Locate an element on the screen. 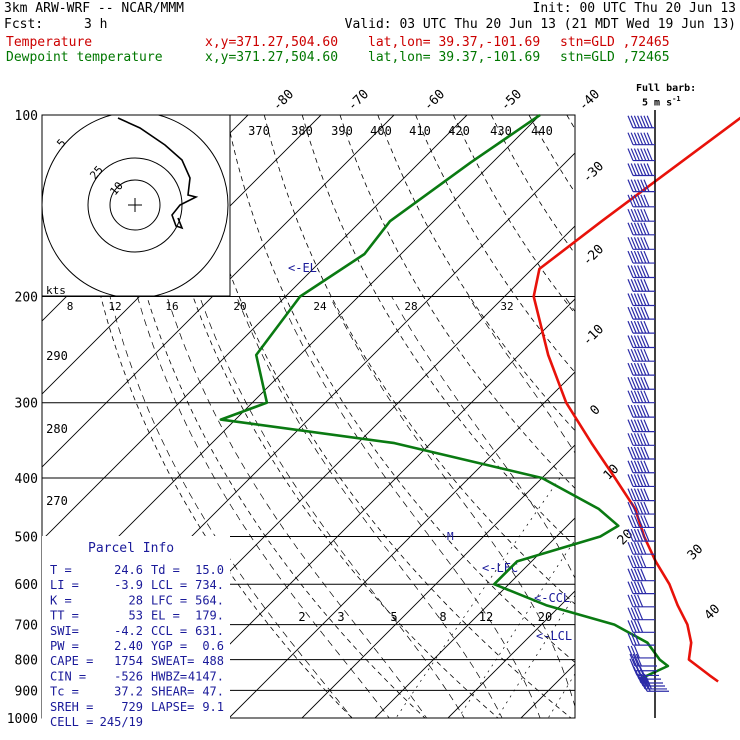 This screenshot has height=740, width=740. theta-label-400: 400 is located at coordinates (381, 131).